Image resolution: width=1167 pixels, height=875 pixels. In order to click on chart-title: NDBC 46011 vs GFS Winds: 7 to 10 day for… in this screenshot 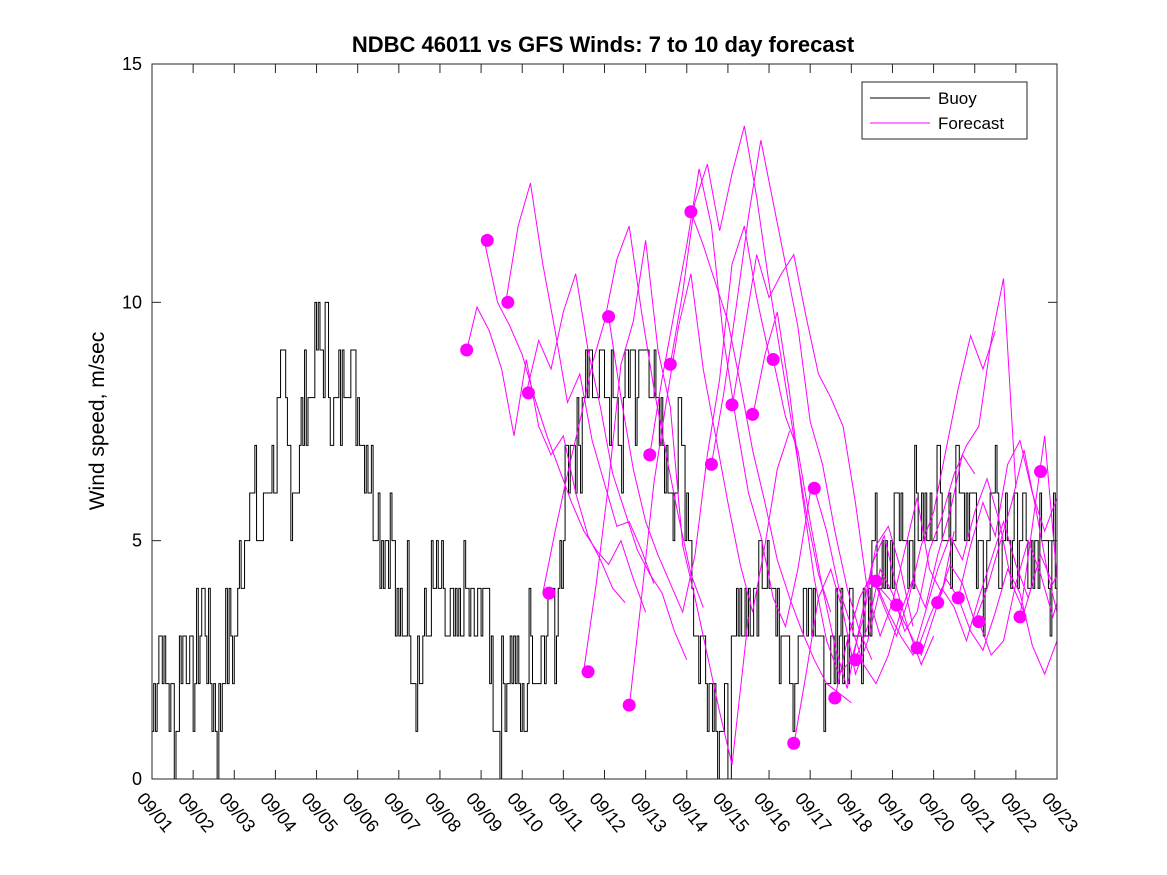, I will do `click(603, 44)`.